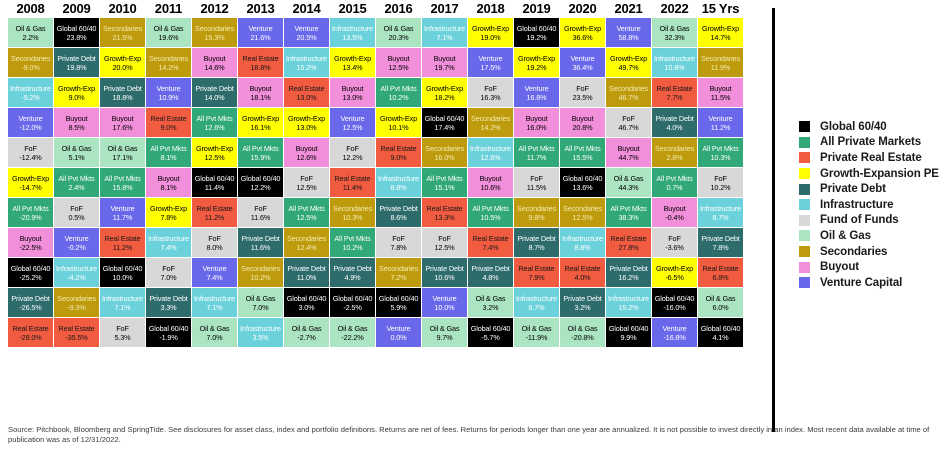 Image resolution: width=945 pixels, height=451 pixels. What do you see at coordinates (76, 122) in the screenshot?
I see `return-cell: Buyout 8.5%` at bounding box center [76, 122].